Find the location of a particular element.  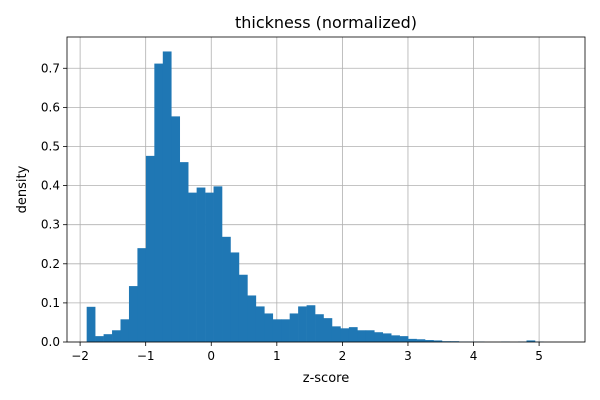

y-axis-label: density is located at coordinates (22, 189).